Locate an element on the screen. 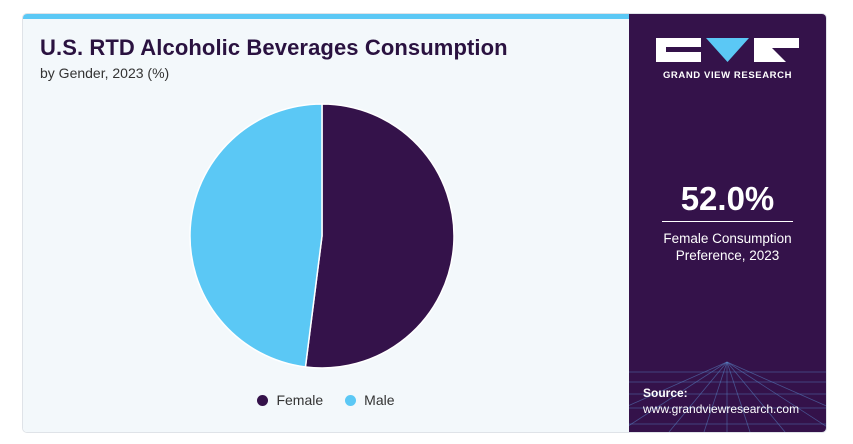  legend: Female Male is located at coordinates (326, 400).